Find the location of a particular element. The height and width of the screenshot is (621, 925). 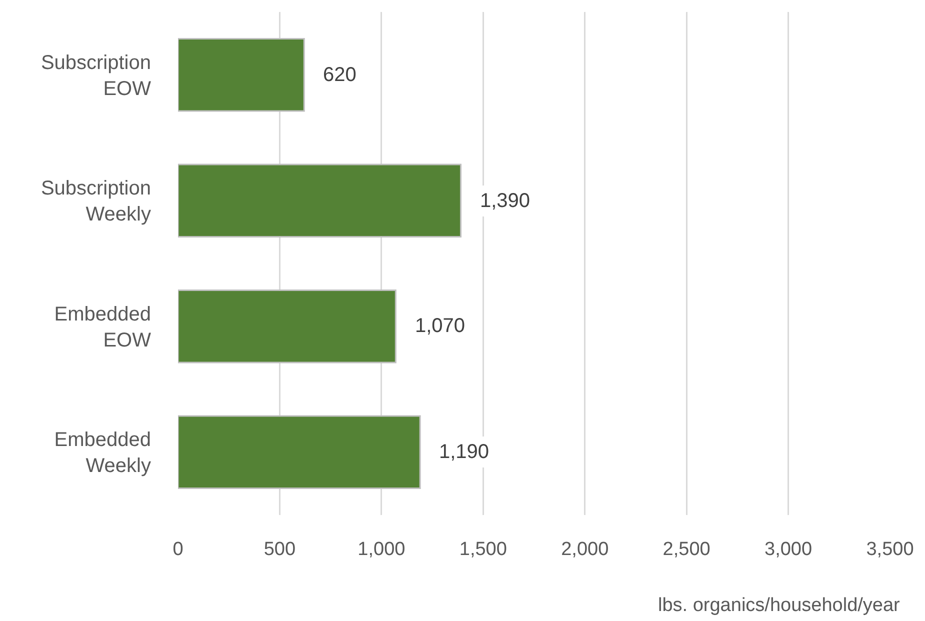

x-tick-label: 2,500 is located at coordinates (686, 549).